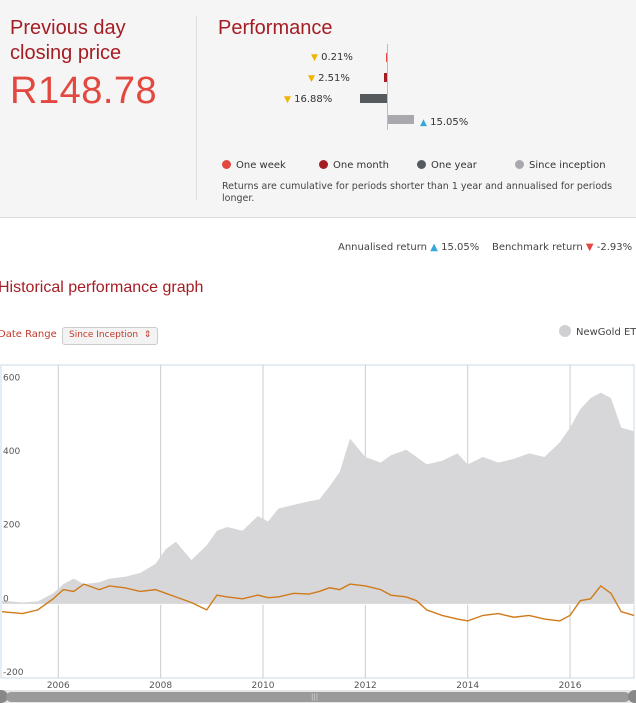 This screenshot has width=636, height=703. Describe the element at coordinates (449, 122) in the screenshot. I see `perf-value-since-inception: 15.05%` at that location.